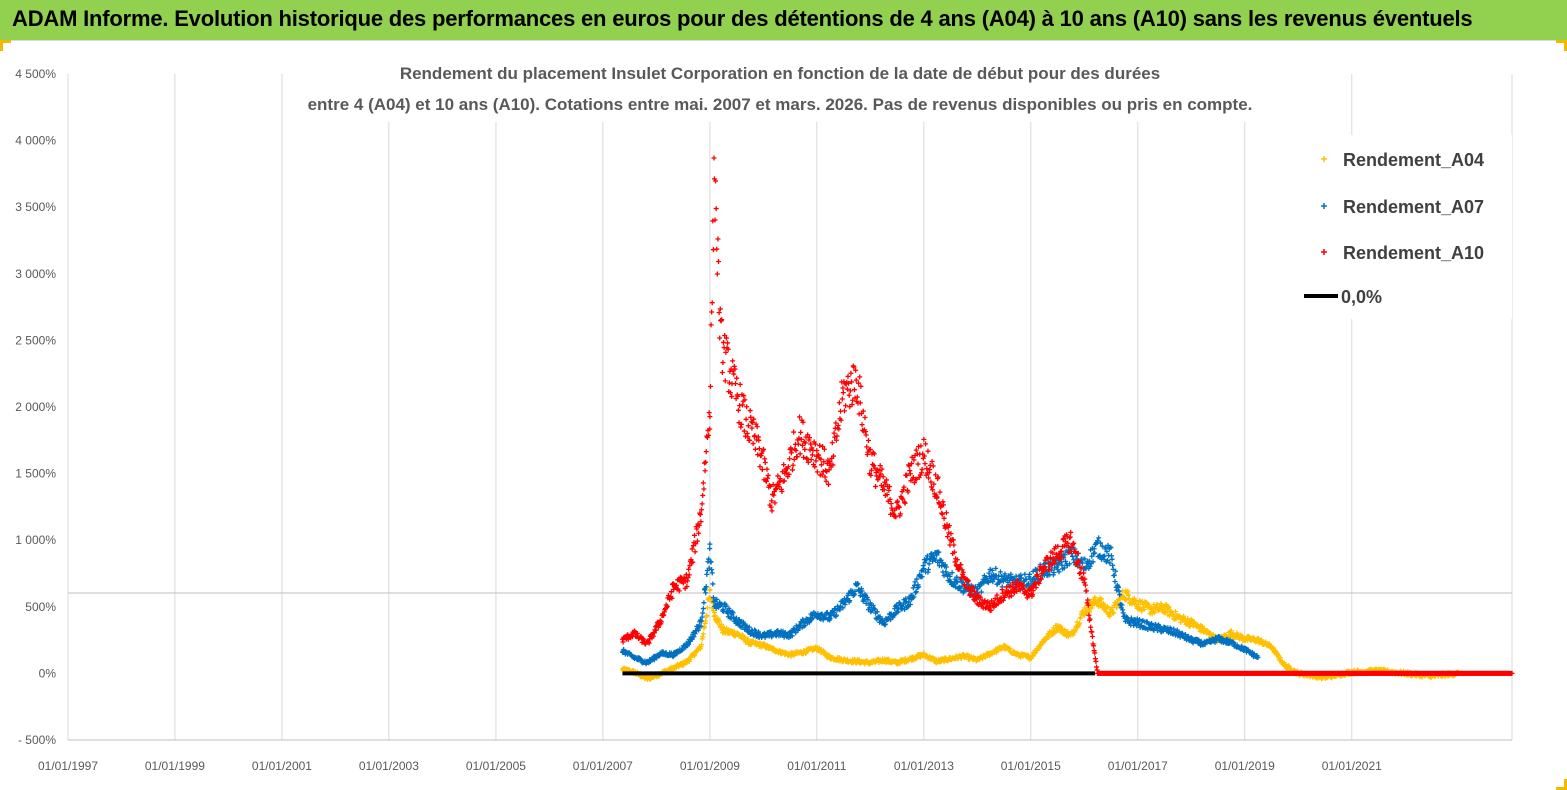  What do you see at coordinates (35, 340) in the screenshot?
I see `y-tick-label: 2 500%` at bounding box center [35, 340].